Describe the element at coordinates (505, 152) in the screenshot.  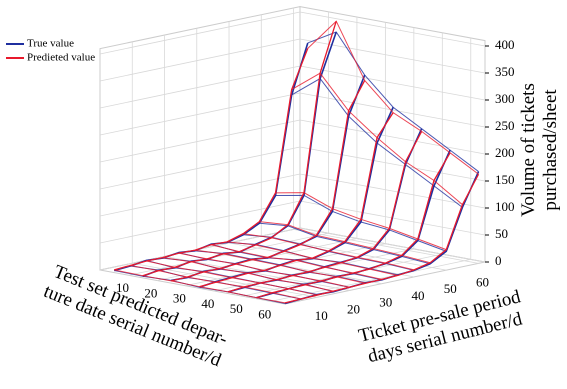
I see `z-tick-label: 200` at that location.